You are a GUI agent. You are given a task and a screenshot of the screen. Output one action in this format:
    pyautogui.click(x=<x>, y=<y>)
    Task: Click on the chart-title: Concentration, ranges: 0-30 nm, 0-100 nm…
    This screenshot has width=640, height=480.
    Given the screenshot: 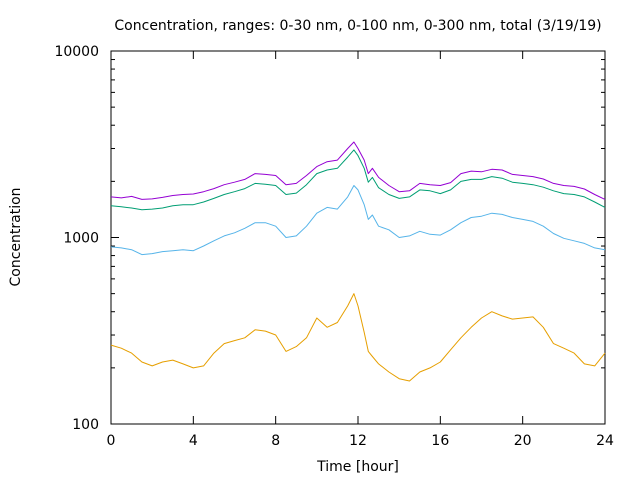 What is the action you would take?
    pyautogui.click(x=357, y=26)
    